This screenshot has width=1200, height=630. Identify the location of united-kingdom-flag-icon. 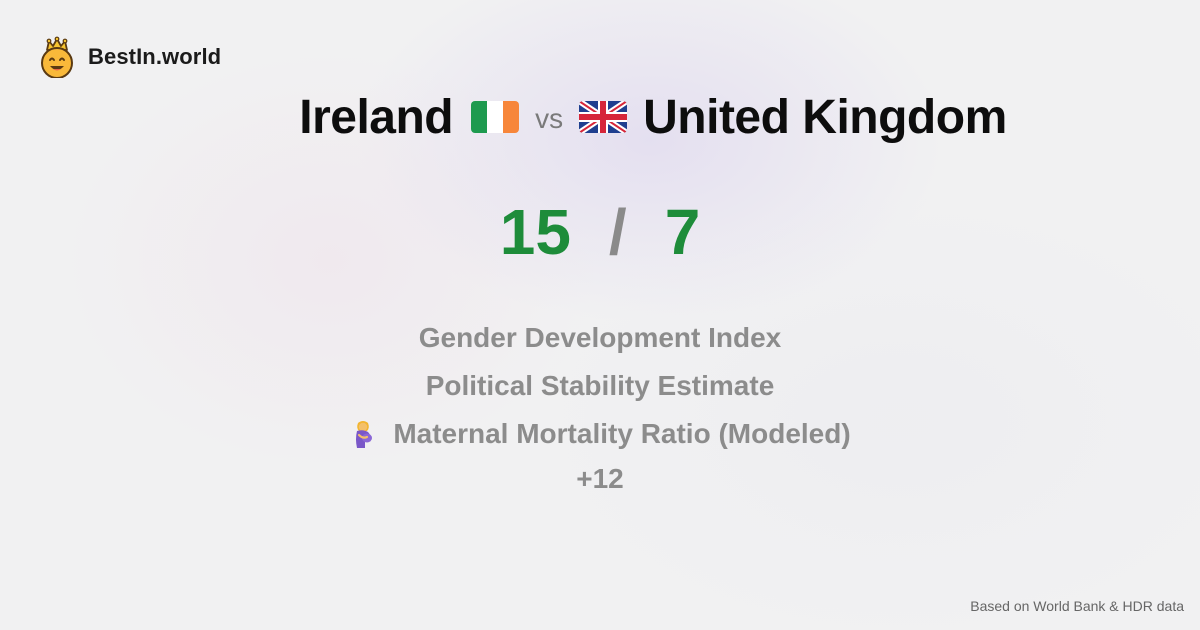
(603, 117).